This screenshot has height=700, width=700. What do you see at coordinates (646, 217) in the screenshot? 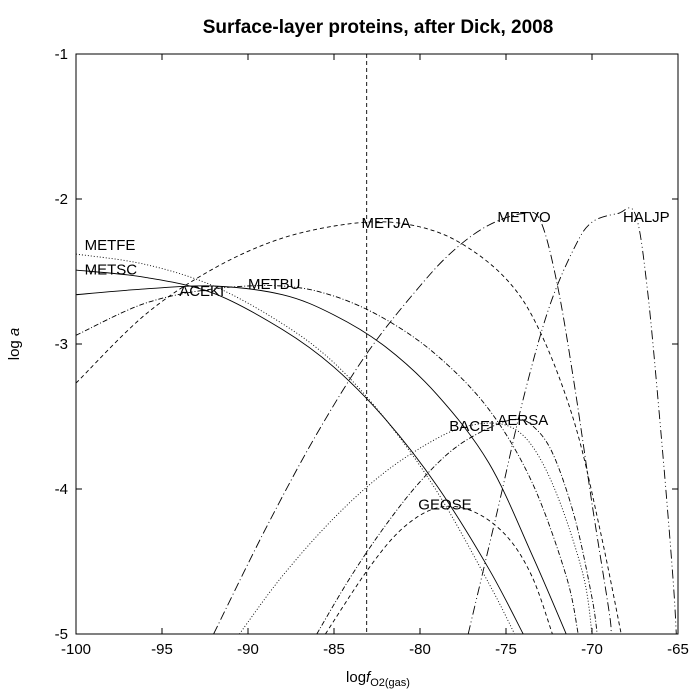
I see `series-label-haljp: HALJP` at bounding box center [646, 217].